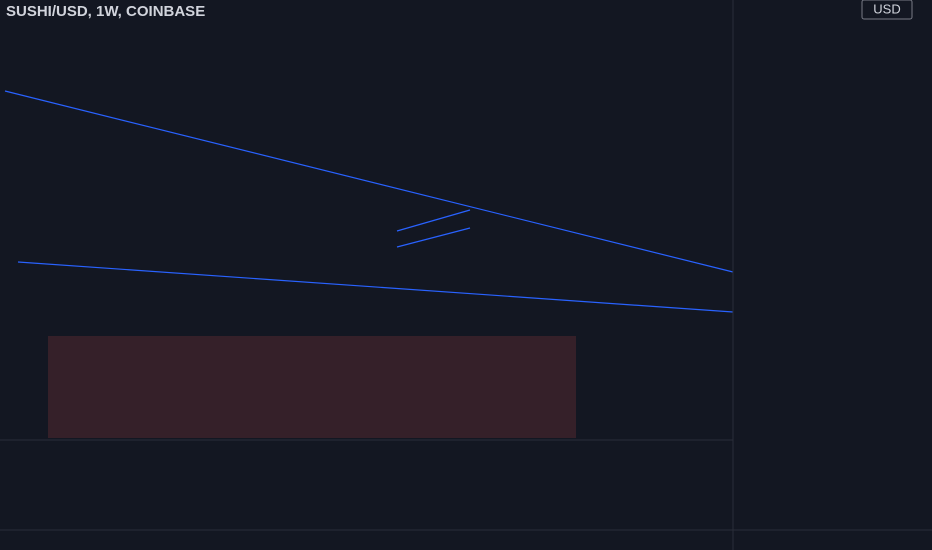 This screenshot has height=550, width=932. Describe the element at coordinates (312, 387) in the screenshot. I see `macd-highlight` at that location.